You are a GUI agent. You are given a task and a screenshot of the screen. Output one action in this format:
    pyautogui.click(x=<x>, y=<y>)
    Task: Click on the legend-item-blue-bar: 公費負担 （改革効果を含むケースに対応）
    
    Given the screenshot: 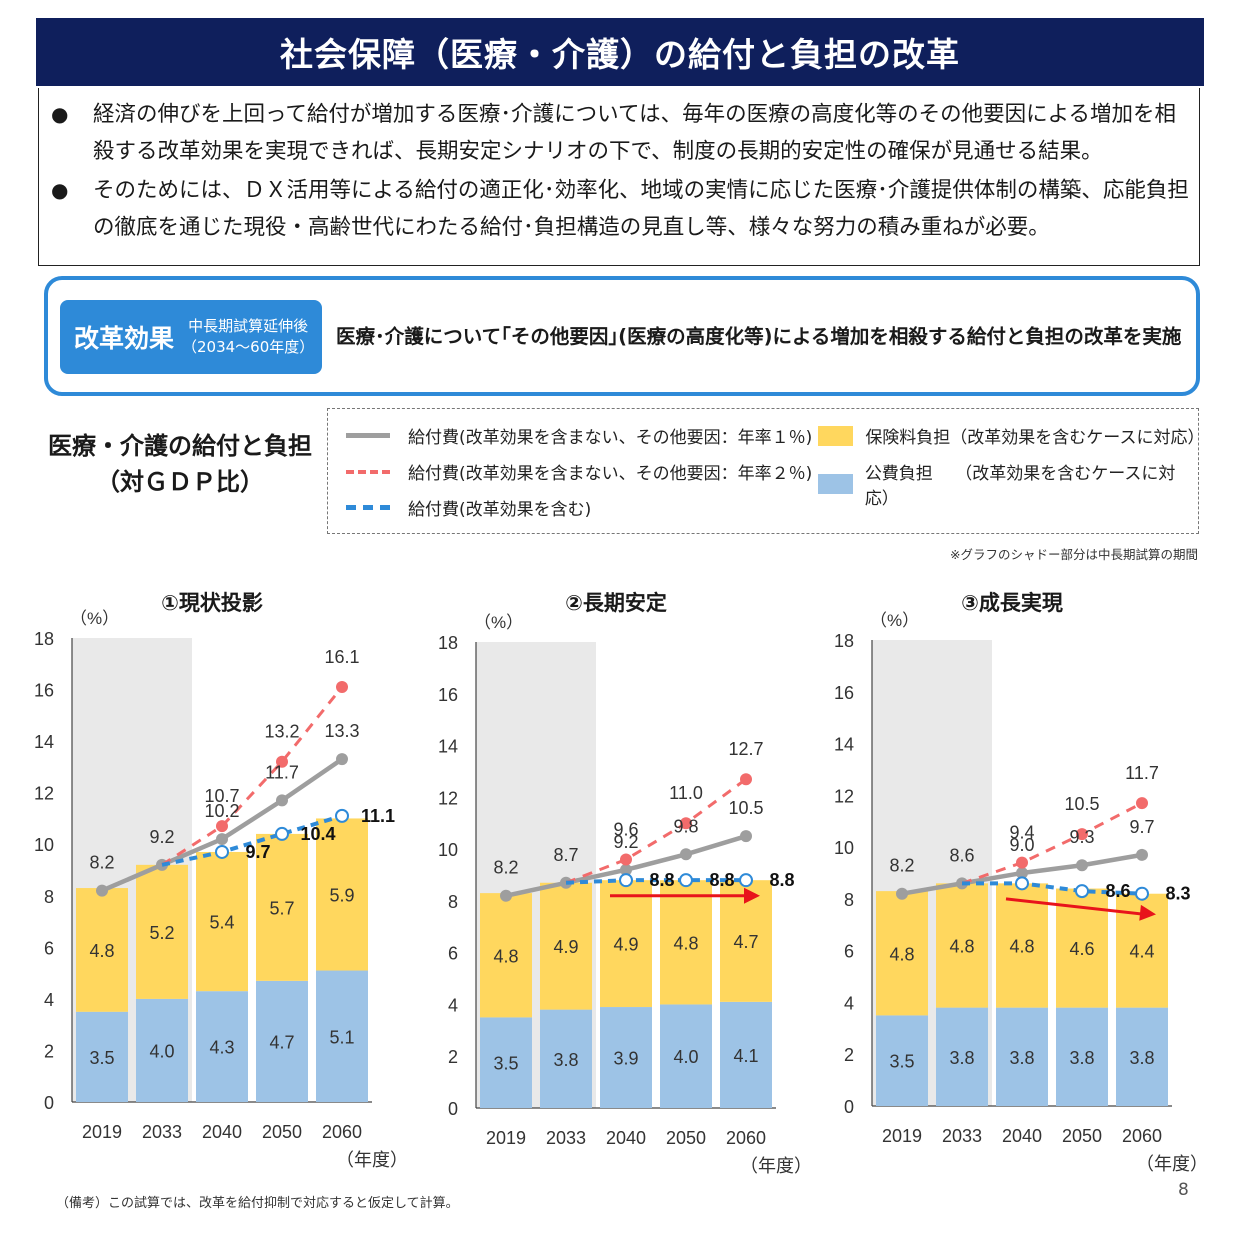 What is the action you would take?
    pyautogui.click(x=1008, y=484)
    